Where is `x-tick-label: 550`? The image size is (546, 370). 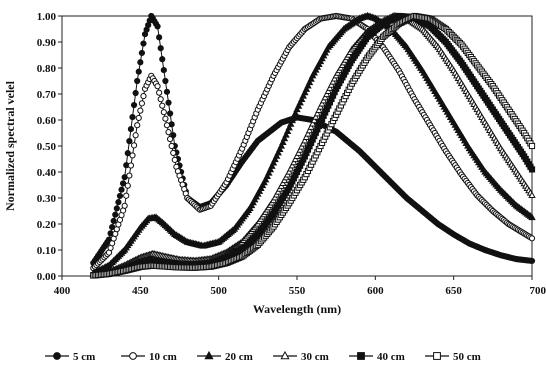
x-tick-label: 550 is located at coordinates (297, 291).